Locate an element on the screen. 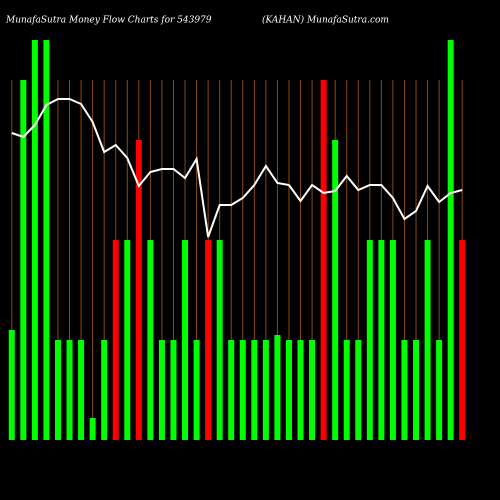 This screenshot has width=500, height=500. chart-subtitle: (KAHAN) MunafaSutra.com is located at coordinates (325, 20).